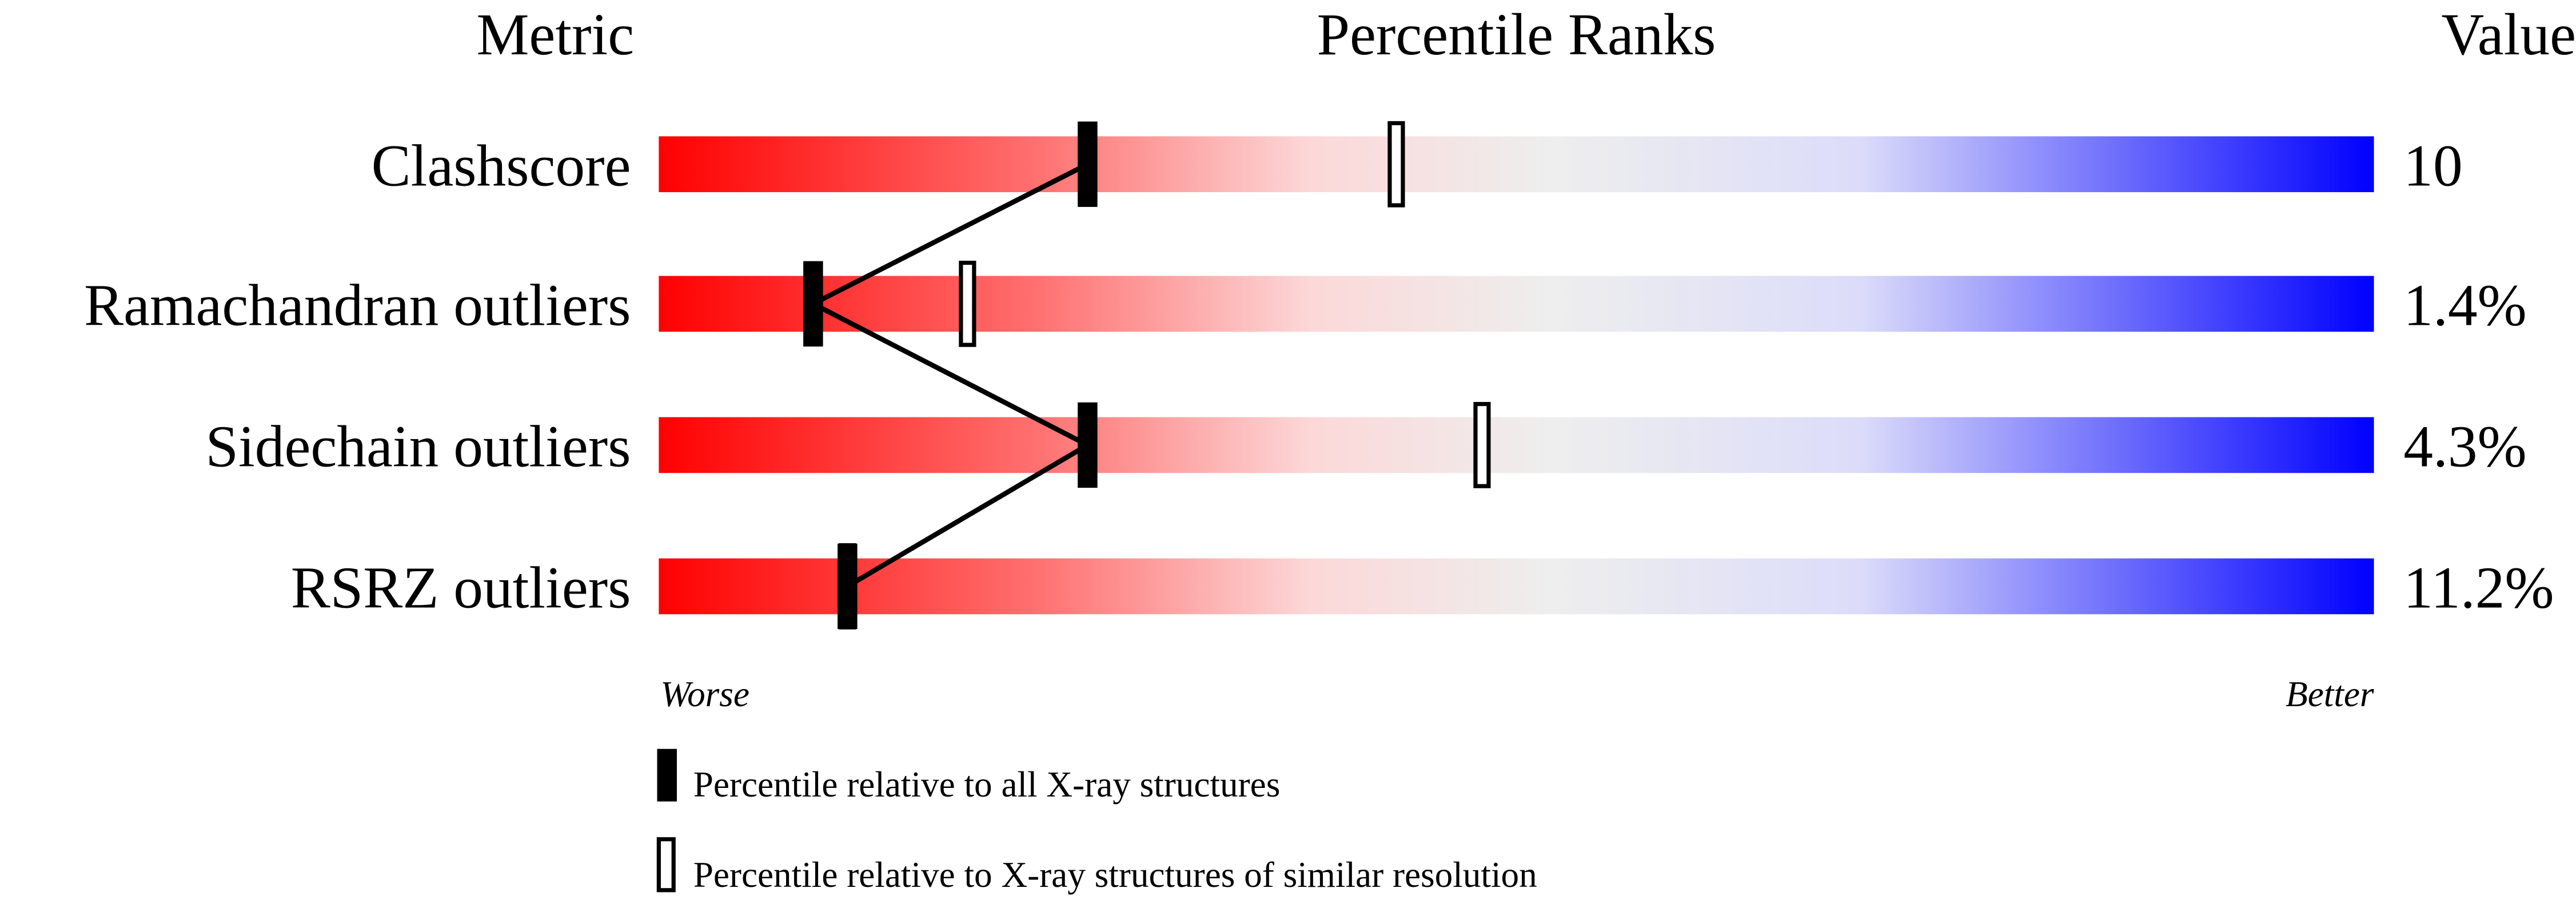 This screenshot has width=2576, height=900. What do you see at coordinates (501, 166) in the screenshot?
I see `metric-label: Clashscore` at bounding box center [501, 166].